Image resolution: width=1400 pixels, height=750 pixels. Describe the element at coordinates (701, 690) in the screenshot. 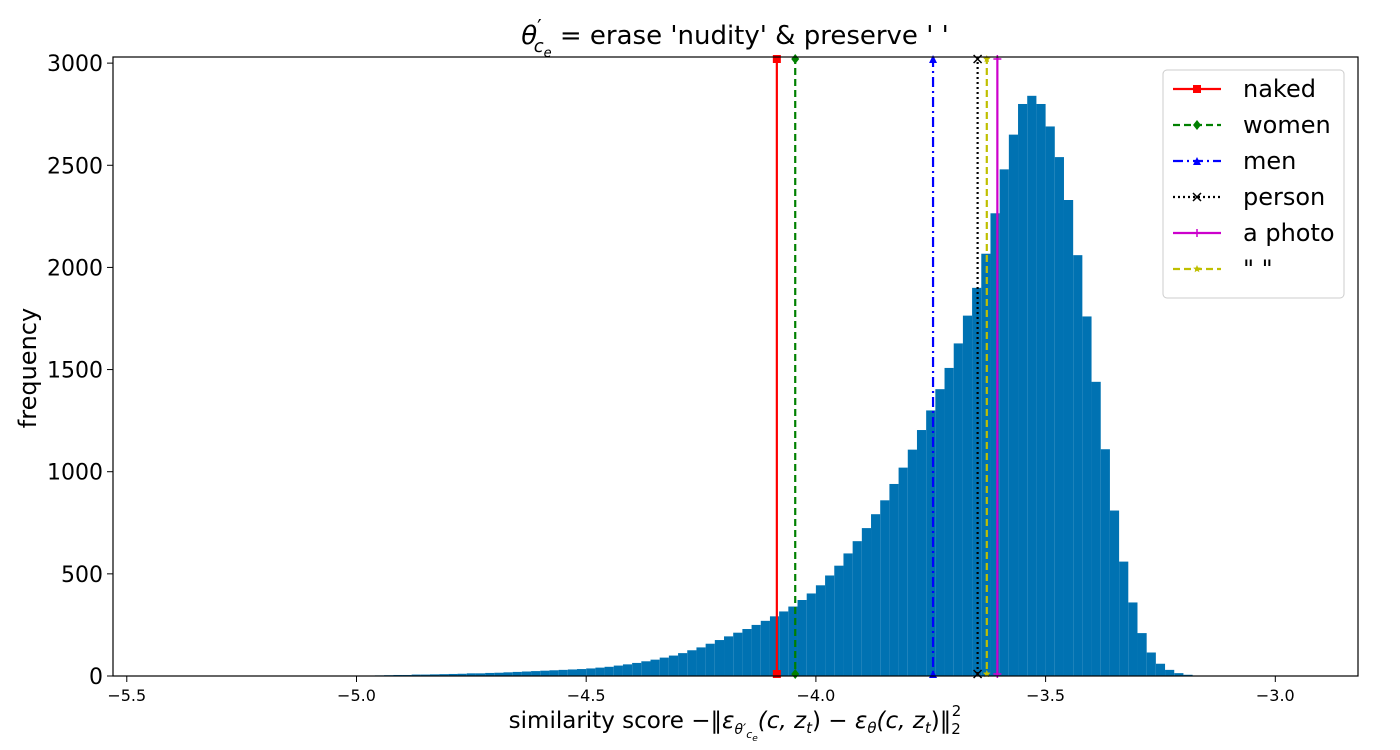

I see `x-axis: −5.5 −5.0 −4.5 −4.0 −3.5 −3.0` at that location.